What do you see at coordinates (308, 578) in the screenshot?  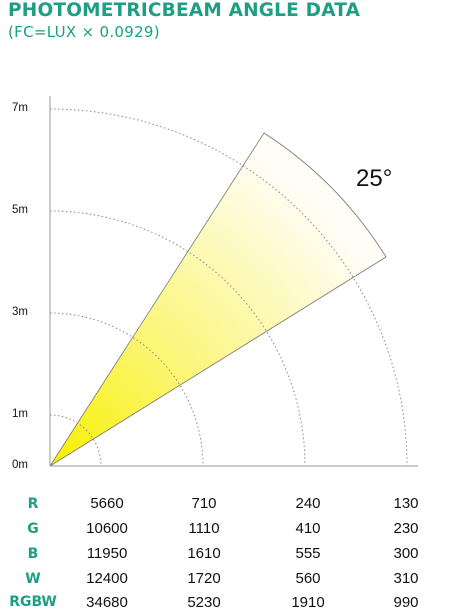 I see `table-cell: 560` at bounding box center [308, 578].